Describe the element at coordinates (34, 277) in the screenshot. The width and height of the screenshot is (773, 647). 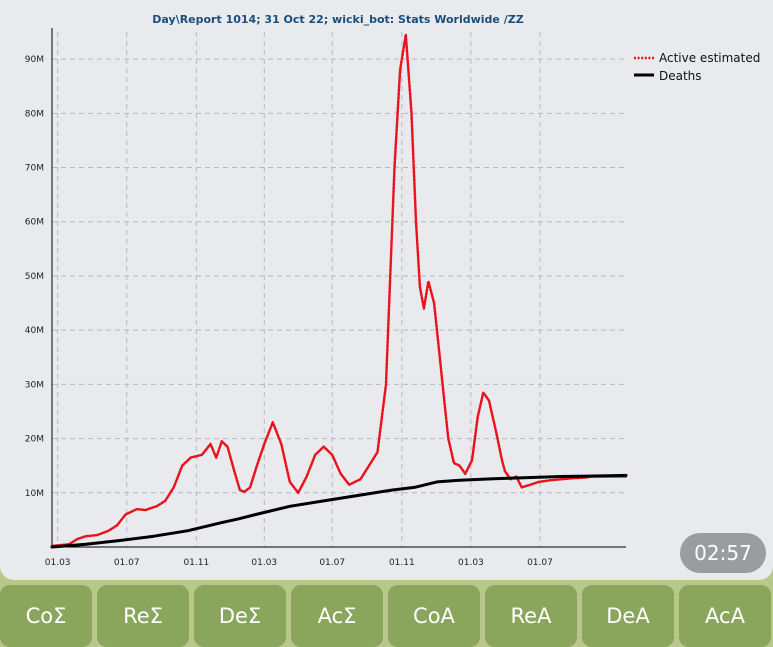
I see `y-tick-label: 50M` at that location.